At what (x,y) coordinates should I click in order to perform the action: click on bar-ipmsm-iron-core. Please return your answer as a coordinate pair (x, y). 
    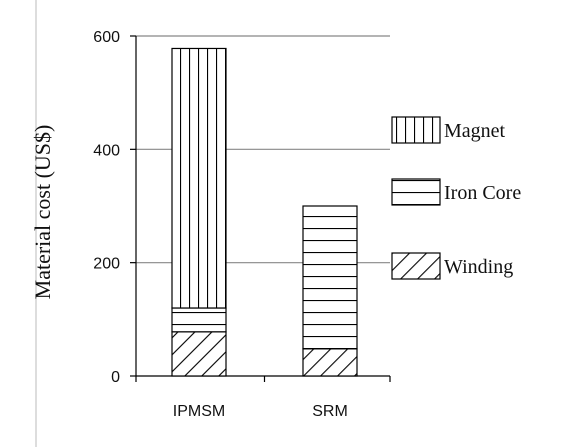
    Looking at the image, I should click on (199, 320).